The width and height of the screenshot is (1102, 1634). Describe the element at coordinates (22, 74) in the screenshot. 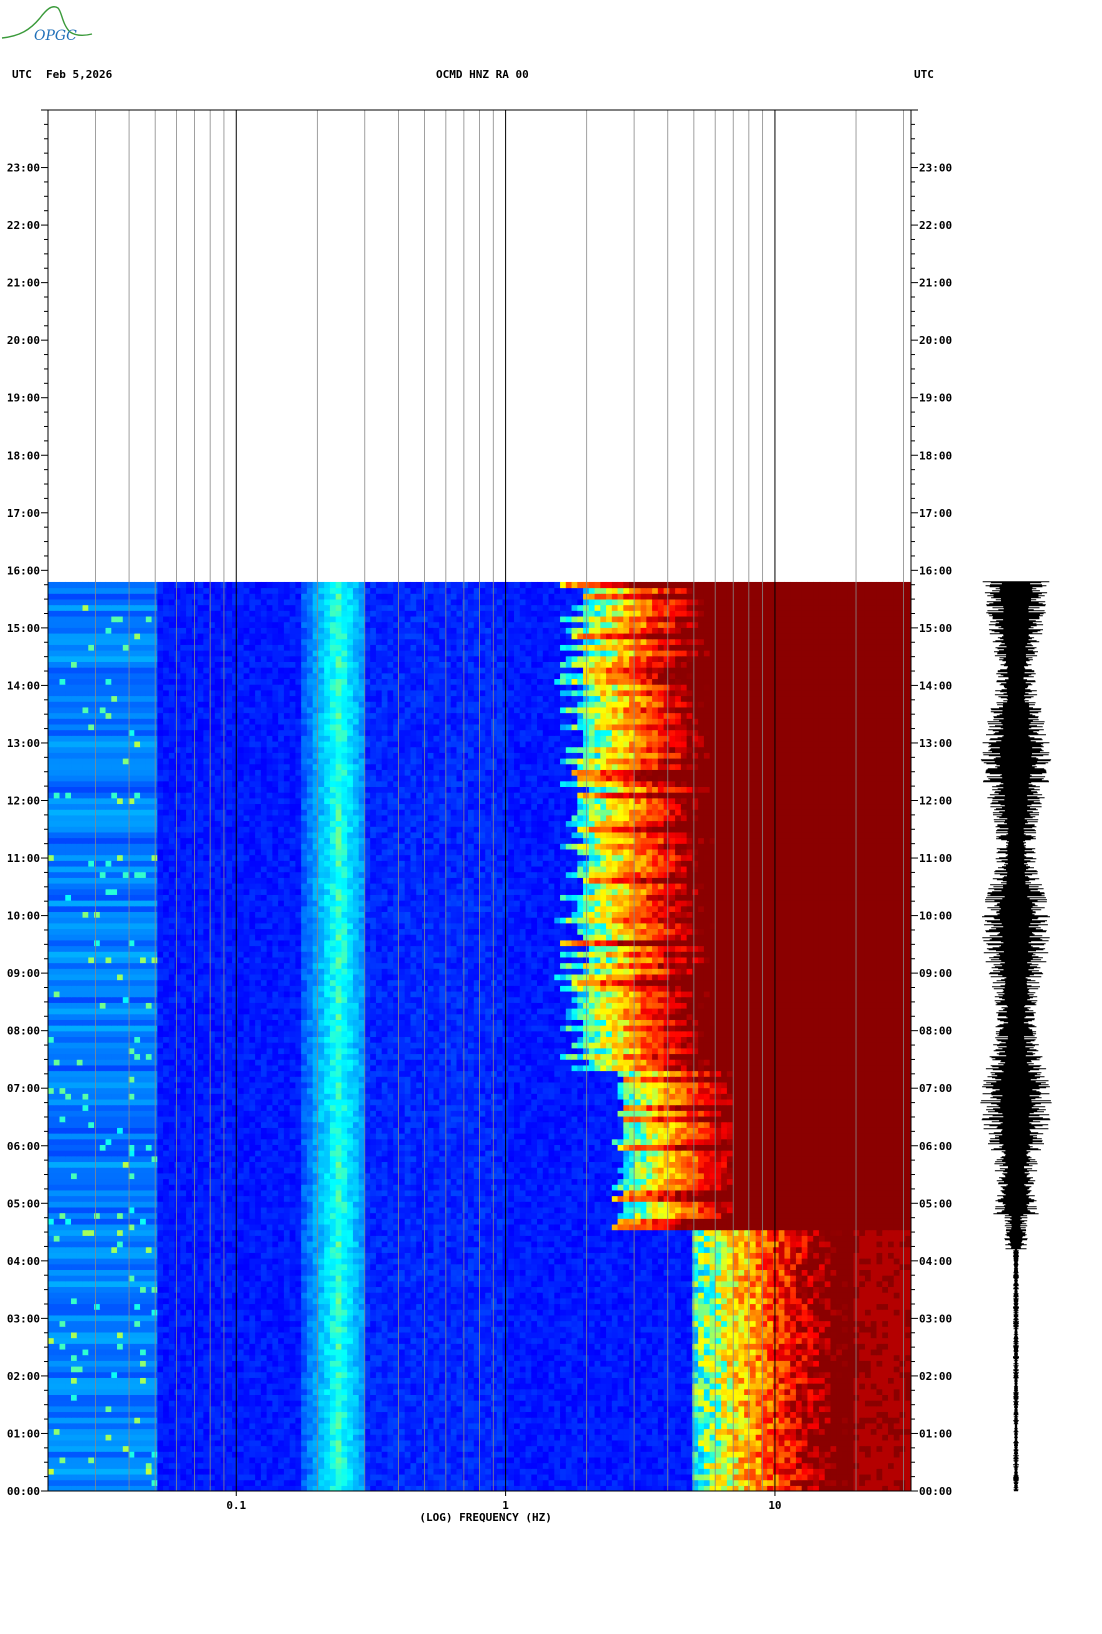

I see `header-left-timezone: UTC` at that location.